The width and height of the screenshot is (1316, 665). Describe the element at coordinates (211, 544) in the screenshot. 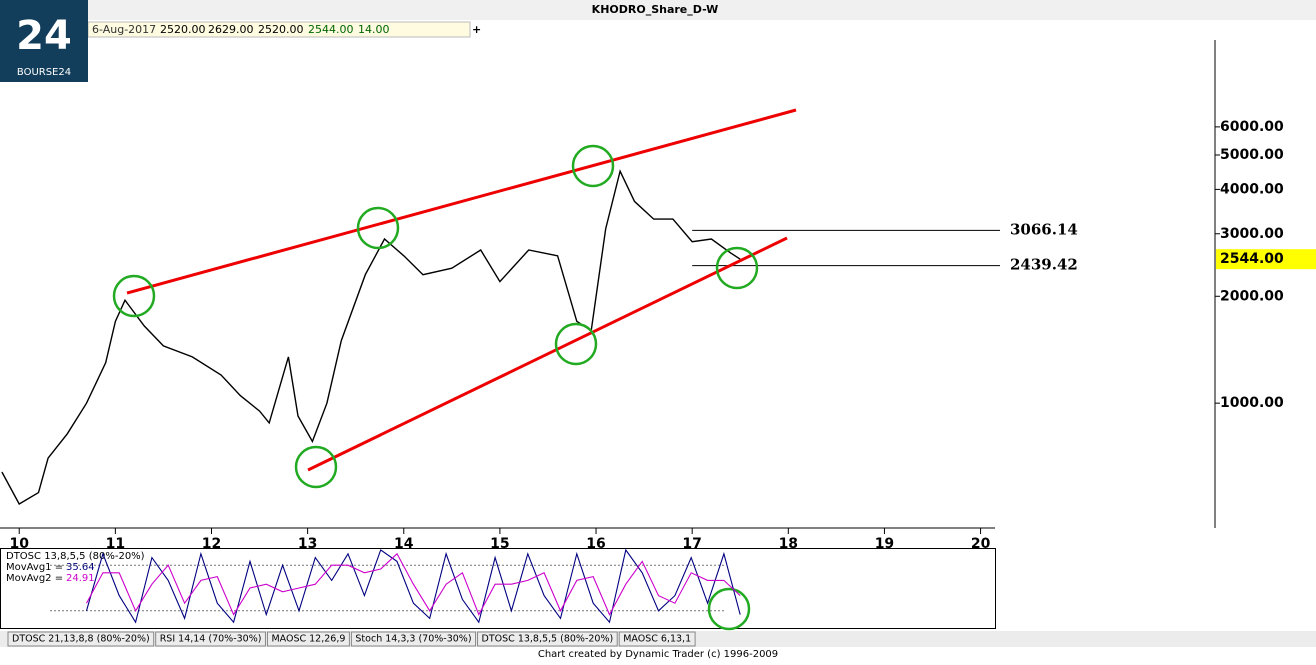

I see `x-tick-label: 12` at that location.